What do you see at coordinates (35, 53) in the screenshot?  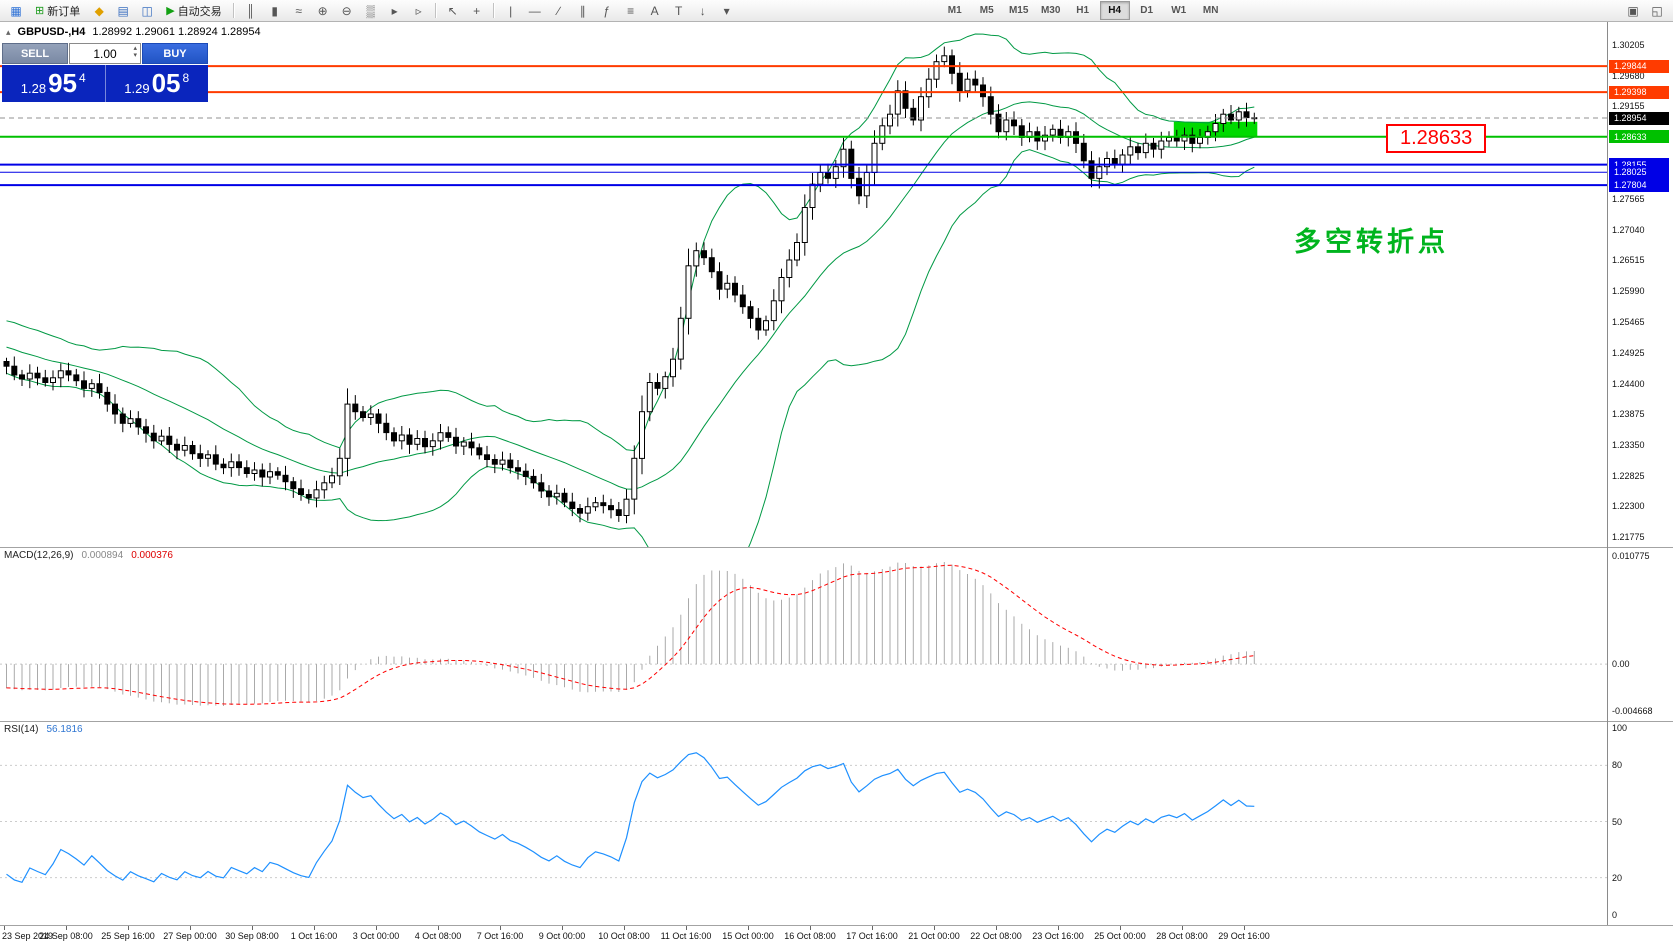 I see `sell-button: SELL` at bounding box center [35, 53].